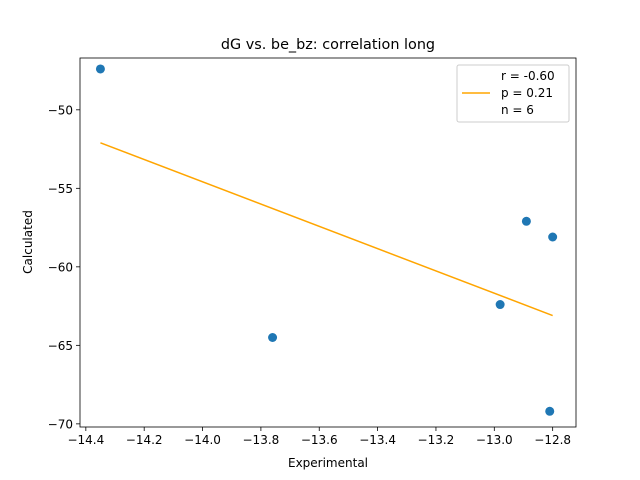  What do you see at coordinates (328, 463) in the screenshot?
I see `x-axis-label: Experimental` at bounding box center [328, 463].